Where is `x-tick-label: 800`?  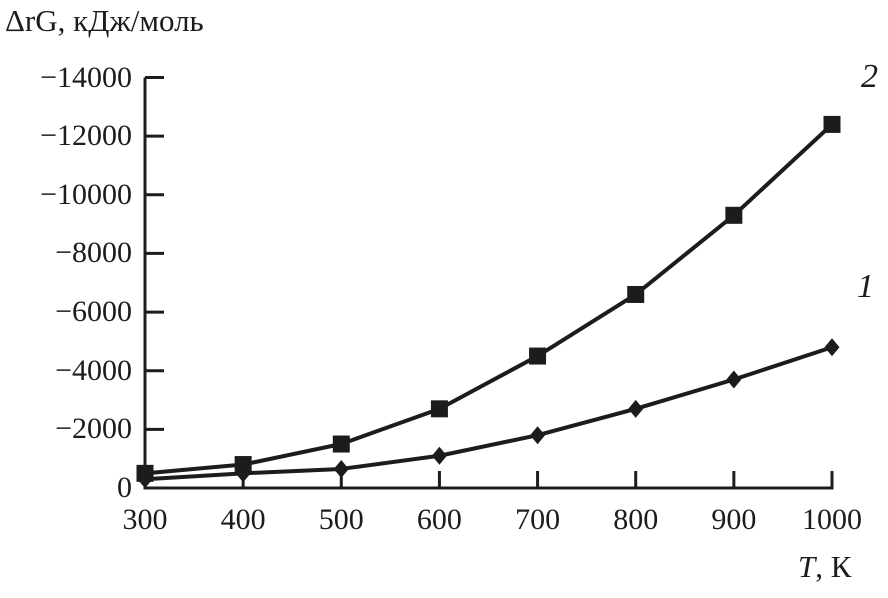
x-tick-label: 800 is located at coordinates (636, 519).